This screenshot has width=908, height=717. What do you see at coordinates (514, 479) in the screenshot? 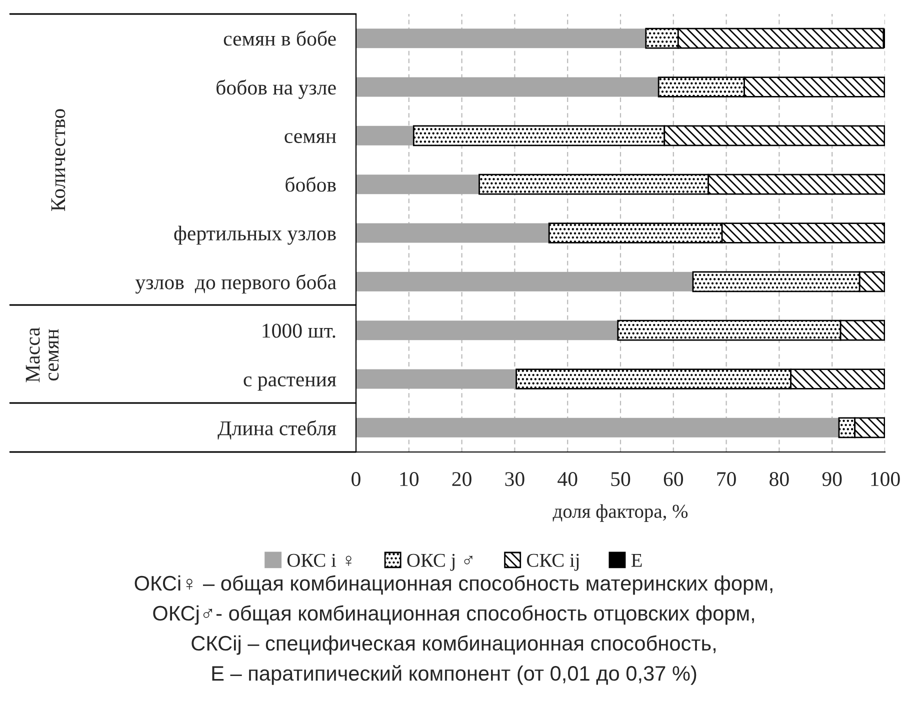
I see `x-tick-label: 30` at bounding box center [514, 479].